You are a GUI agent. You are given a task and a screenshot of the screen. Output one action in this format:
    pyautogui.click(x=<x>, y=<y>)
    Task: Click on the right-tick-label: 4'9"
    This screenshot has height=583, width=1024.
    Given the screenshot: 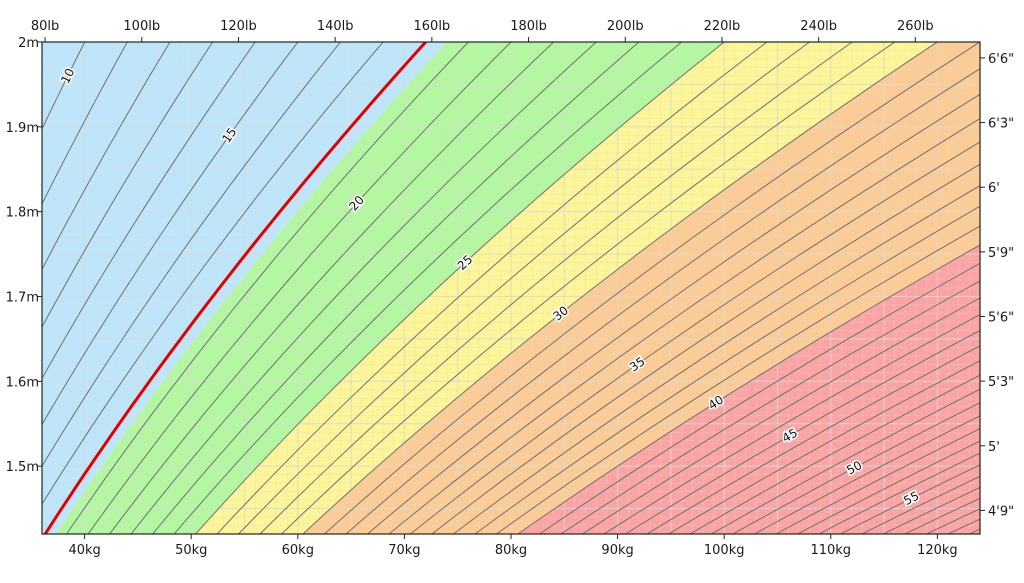 What is the action you would take?
    pyautogui.click(x=1001, y=511)
    